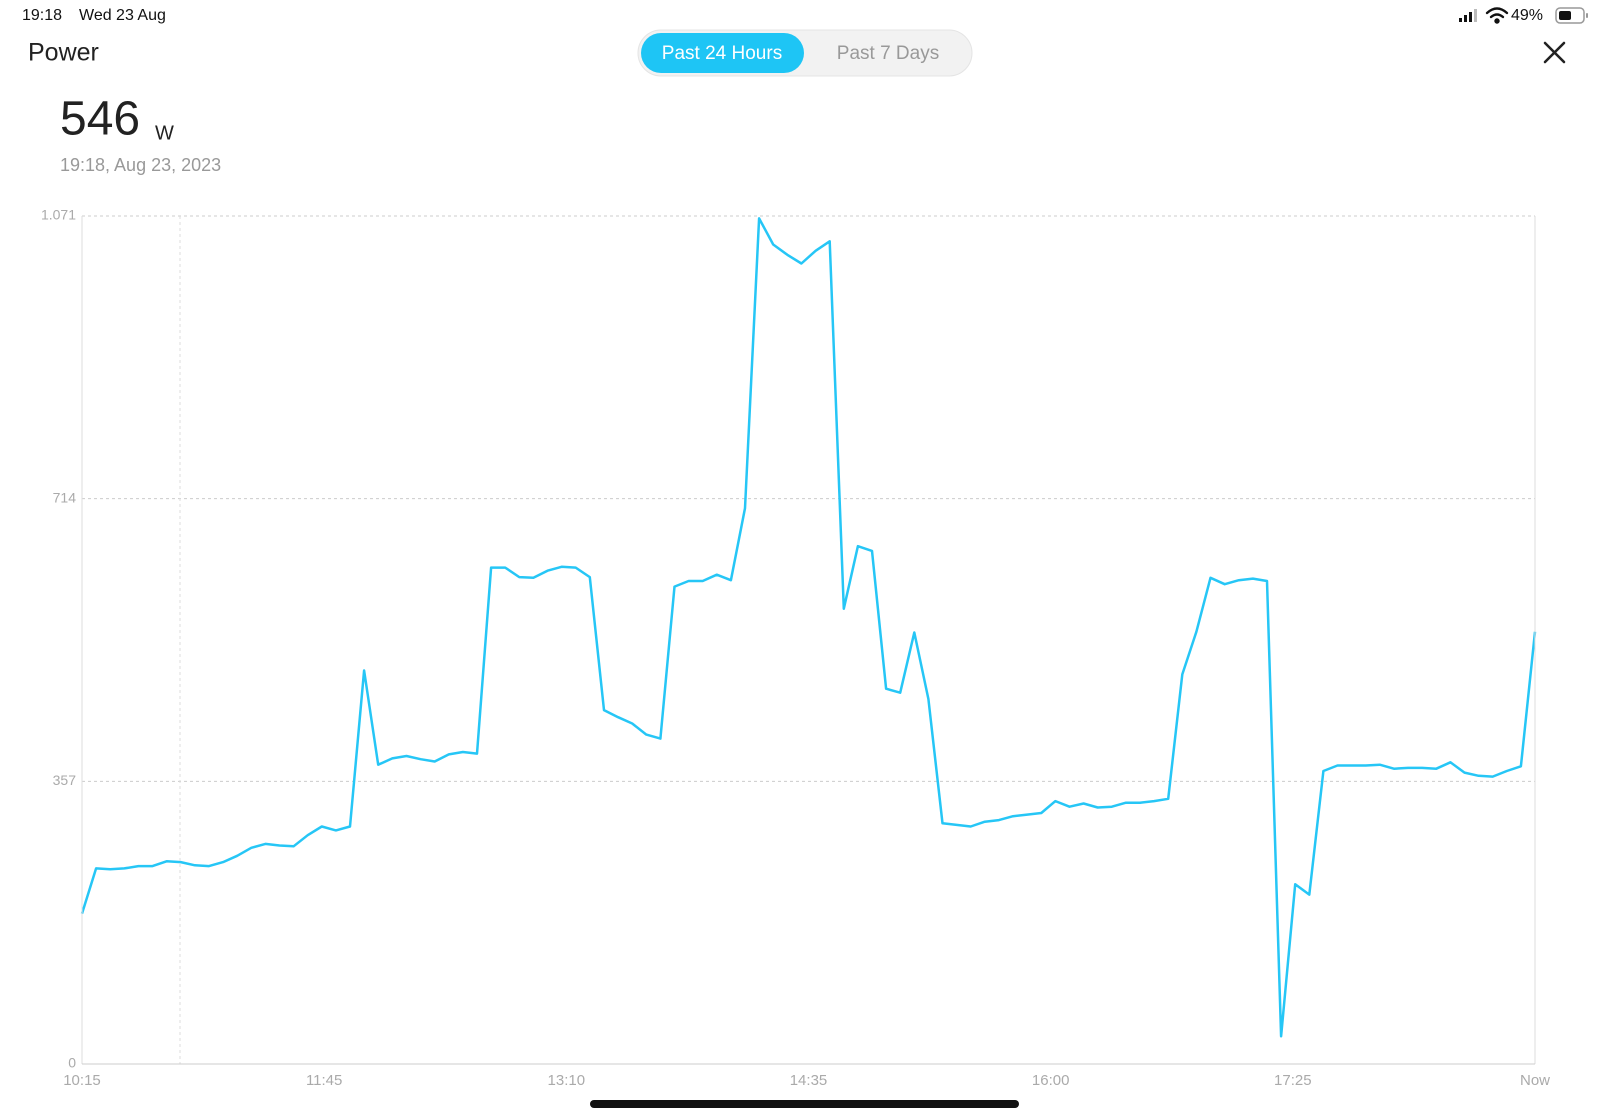 The width and height of the screenshot is (1600, 1112). What do you see at coordinates (1554, 52) in the screenshot?
I see `close-button` at bounding box center [1554, 52].